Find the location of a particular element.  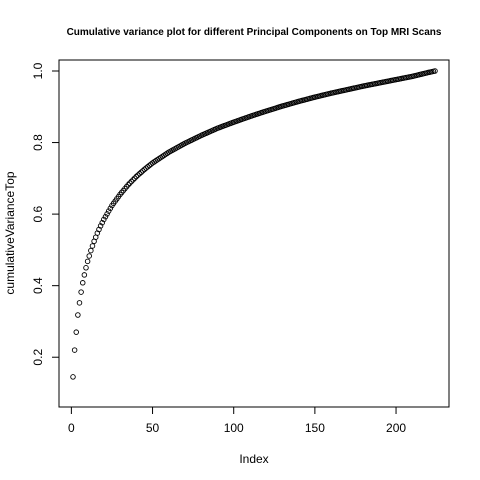

y-tick-label: 0.8 is located at coordinates (38, 142).